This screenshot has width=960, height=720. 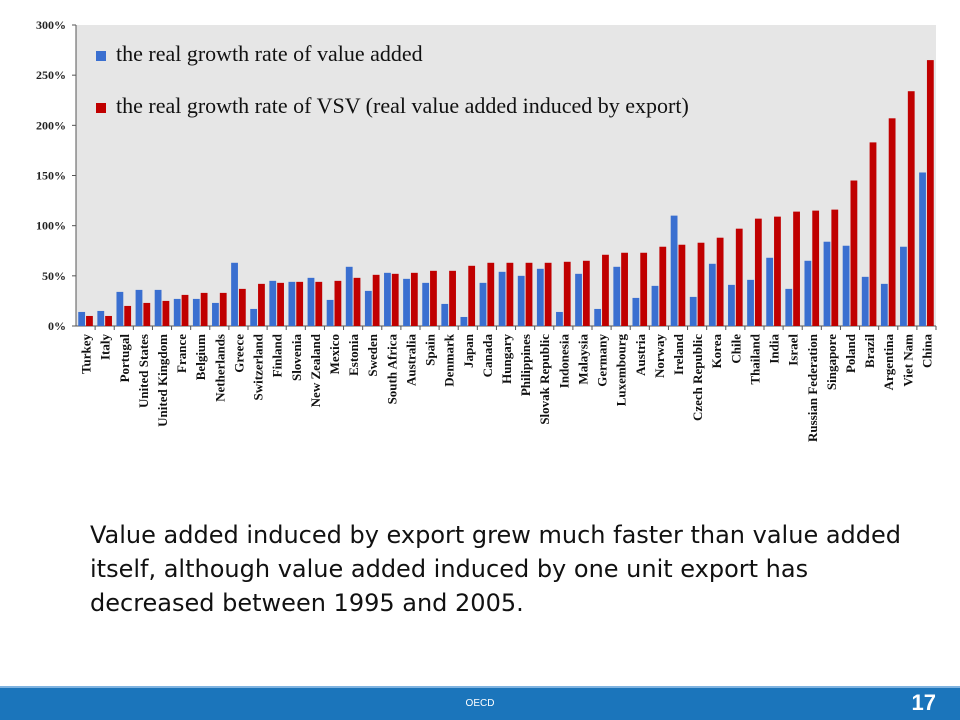 I want to click on x-category-label: Australia, so click(x=410, y=360).